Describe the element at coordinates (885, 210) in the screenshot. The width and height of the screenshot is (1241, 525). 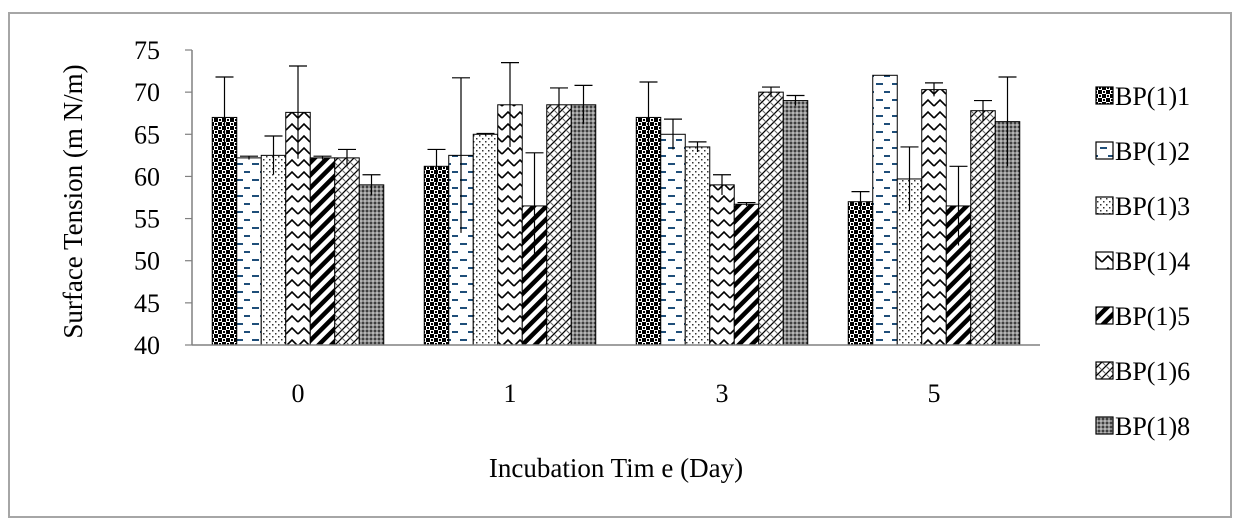
I see `bar-BP(1)2-day-5` at that location.